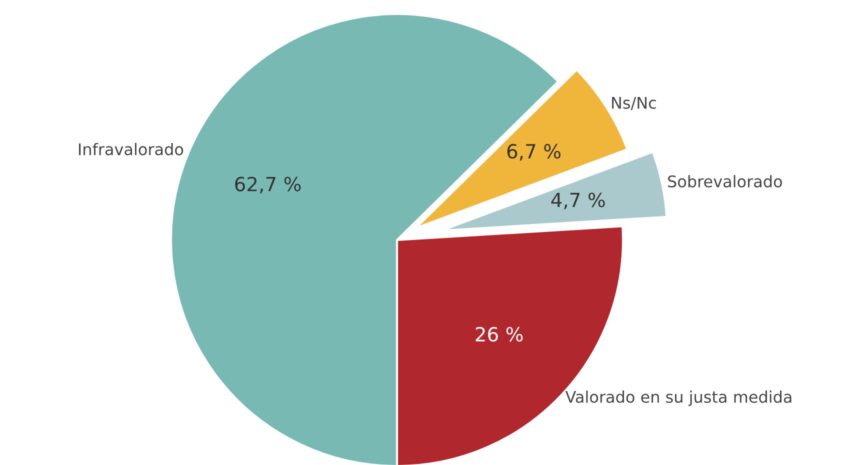 This screenshot has height=465, width=859. Describe the element at coordinates (499, 334) in the screenshot. I see `data-label: 26 %` at that location.